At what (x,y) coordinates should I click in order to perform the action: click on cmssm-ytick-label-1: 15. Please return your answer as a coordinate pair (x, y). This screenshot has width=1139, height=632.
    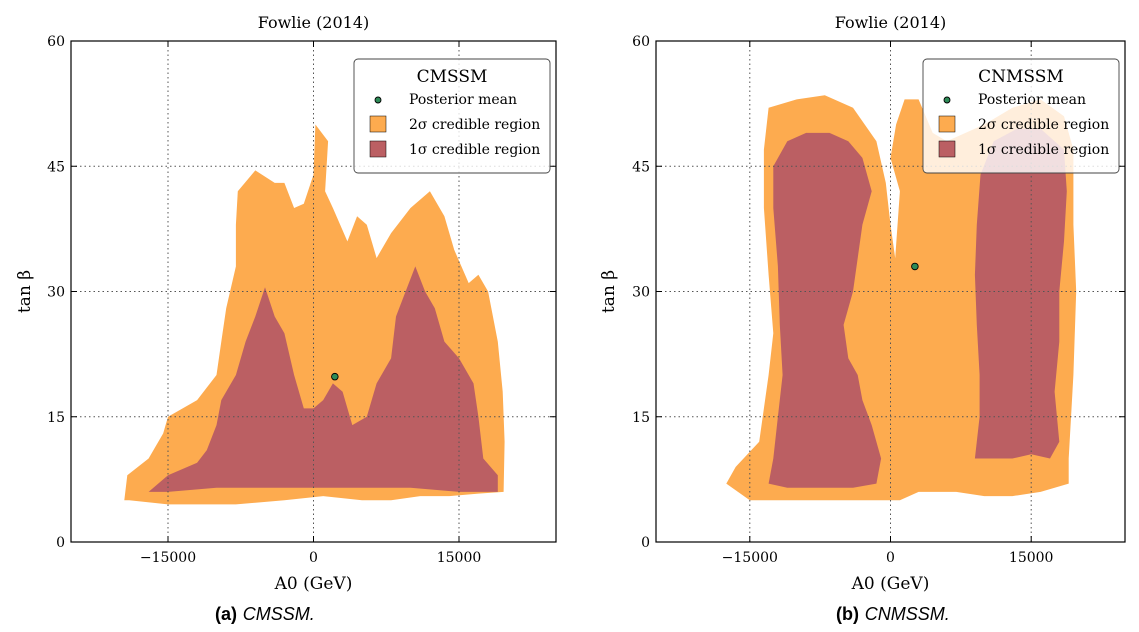
    Looking at the image, I should click on (56, 418).